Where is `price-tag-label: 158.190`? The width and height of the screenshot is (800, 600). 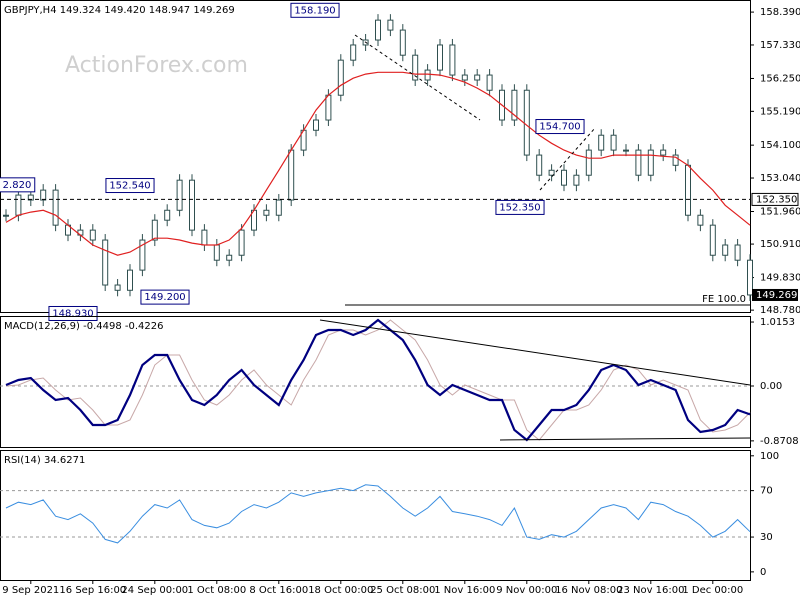
price-tag-label: 158.190 is located at coordinates (314, 10).